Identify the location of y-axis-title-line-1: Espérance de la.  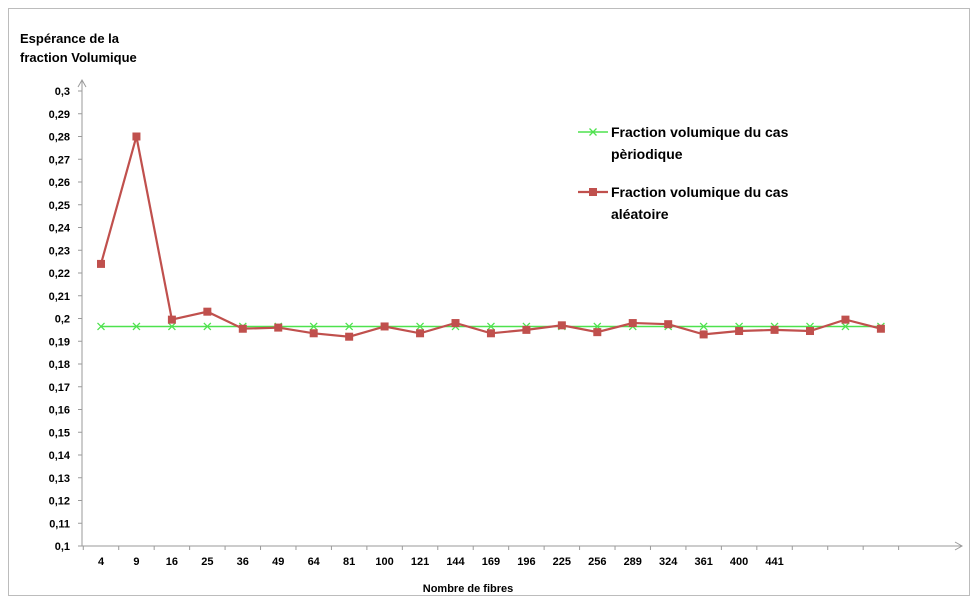
(70, 38).